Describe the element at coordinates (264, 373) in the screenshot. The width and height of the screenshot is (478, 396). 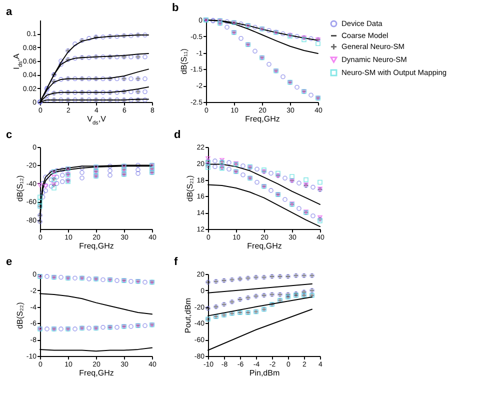
I see `x-axis-title: Pin,dBm` at that location.